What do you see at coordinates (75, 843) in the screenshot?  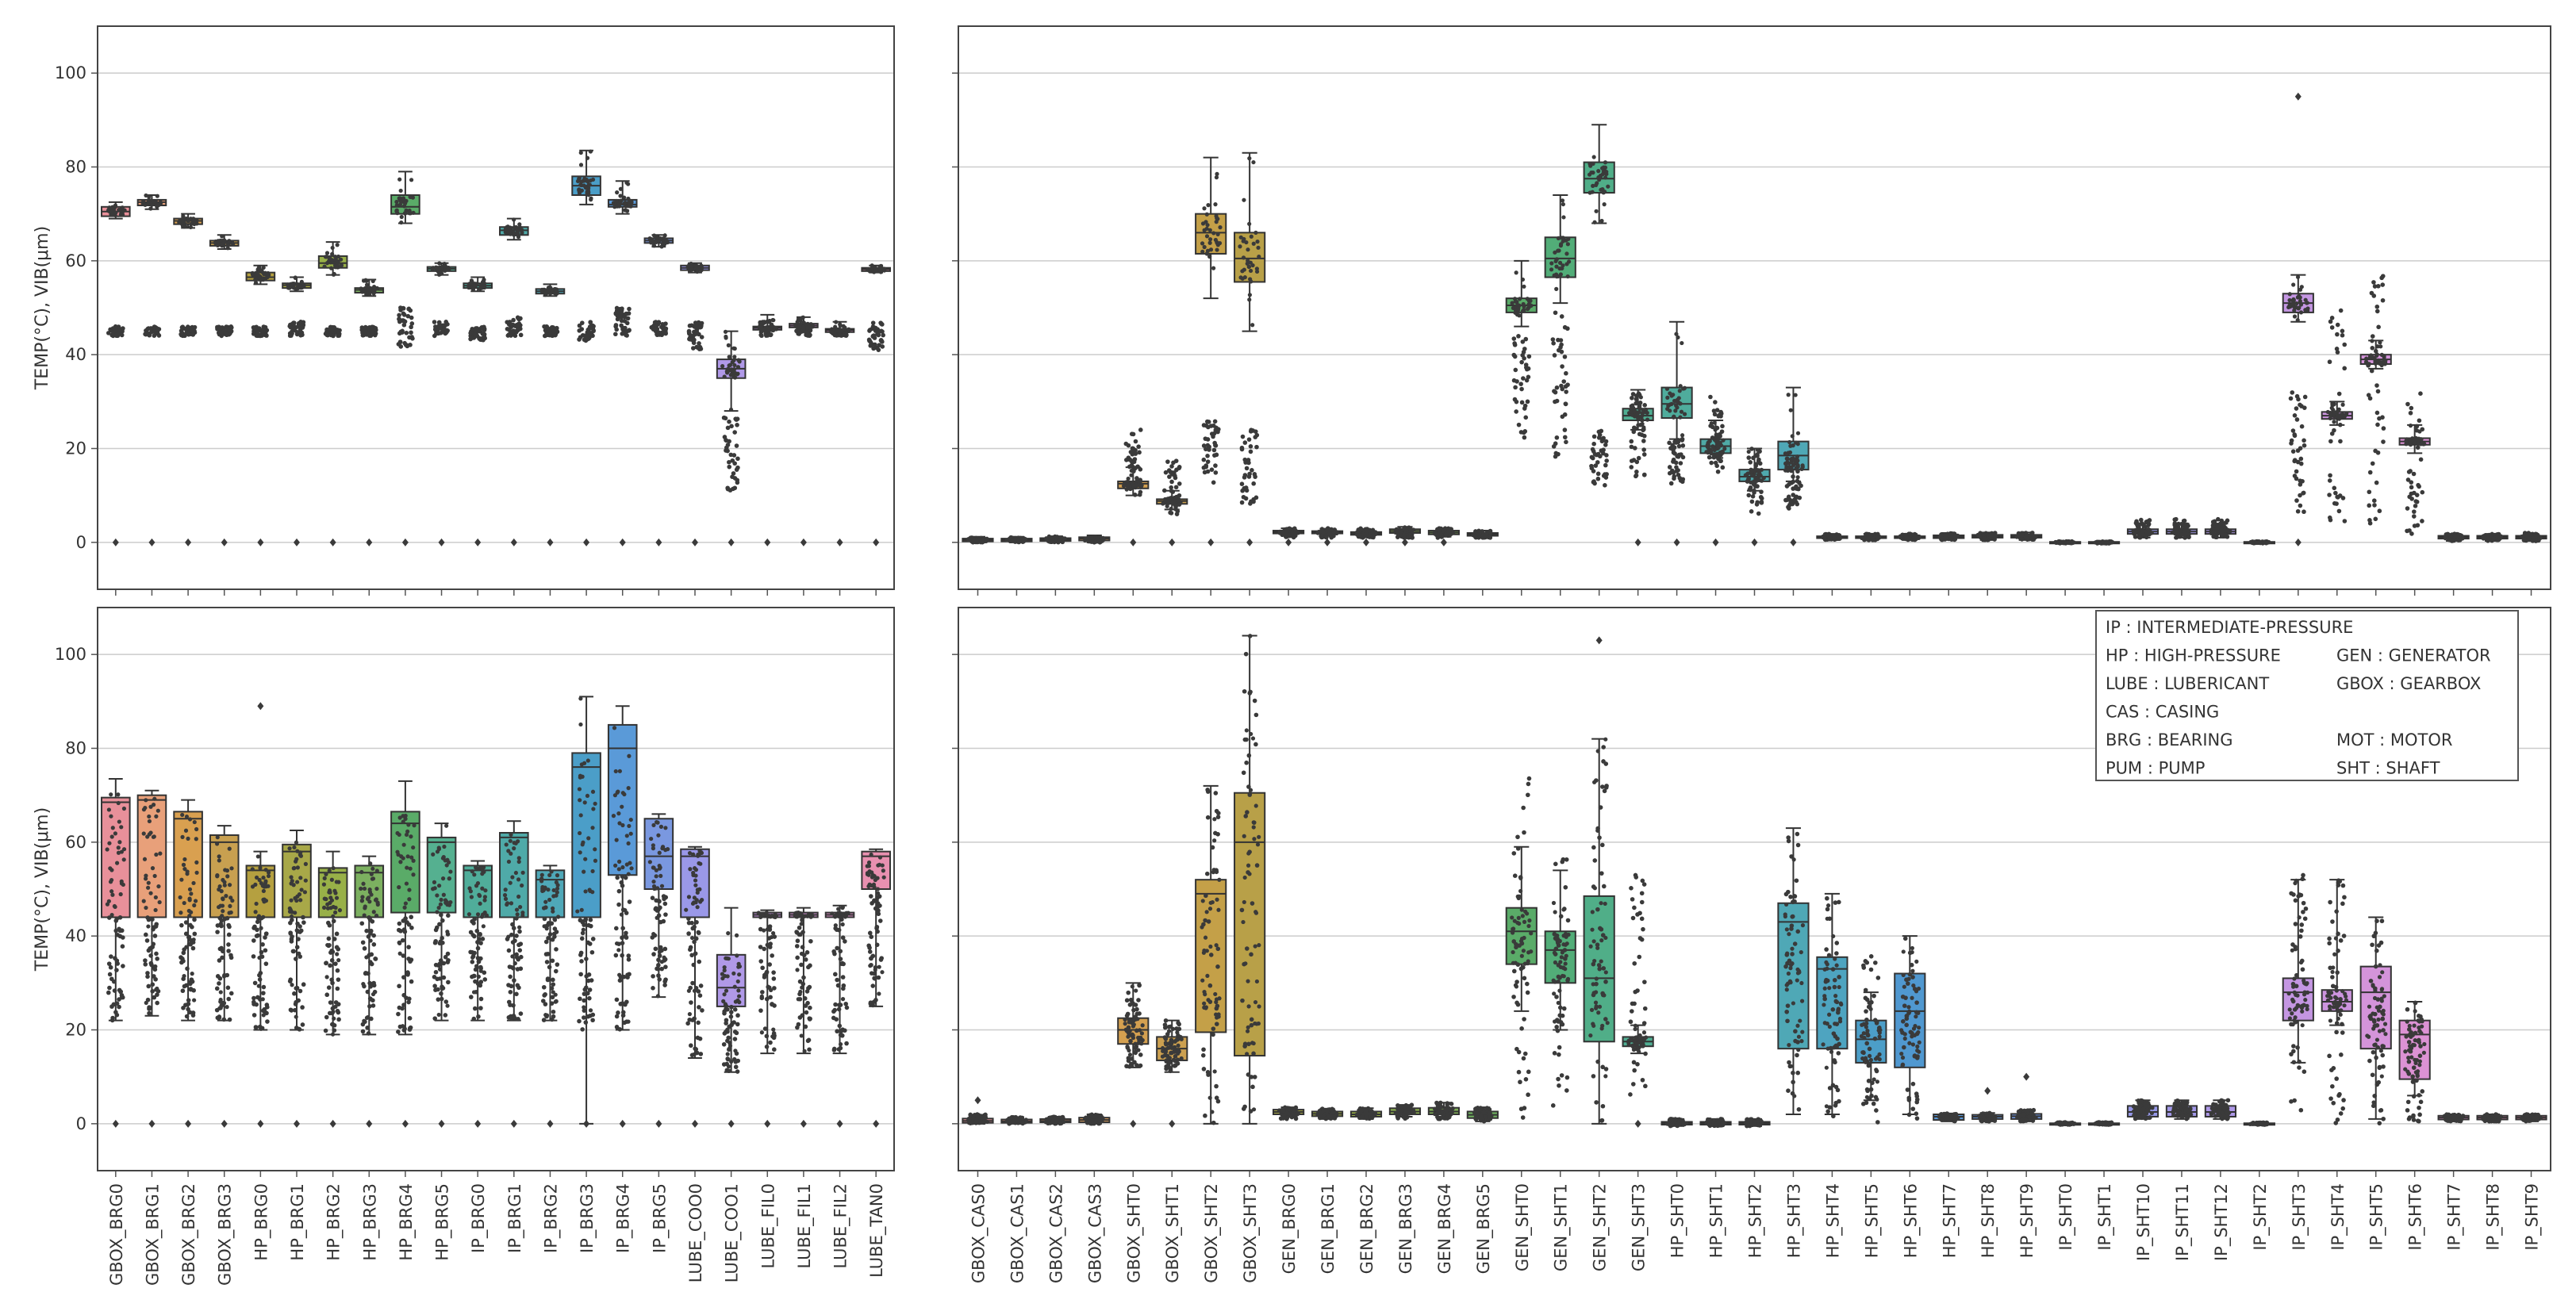 I see `y-tick-label: 60` at bounding box center [75, 843].